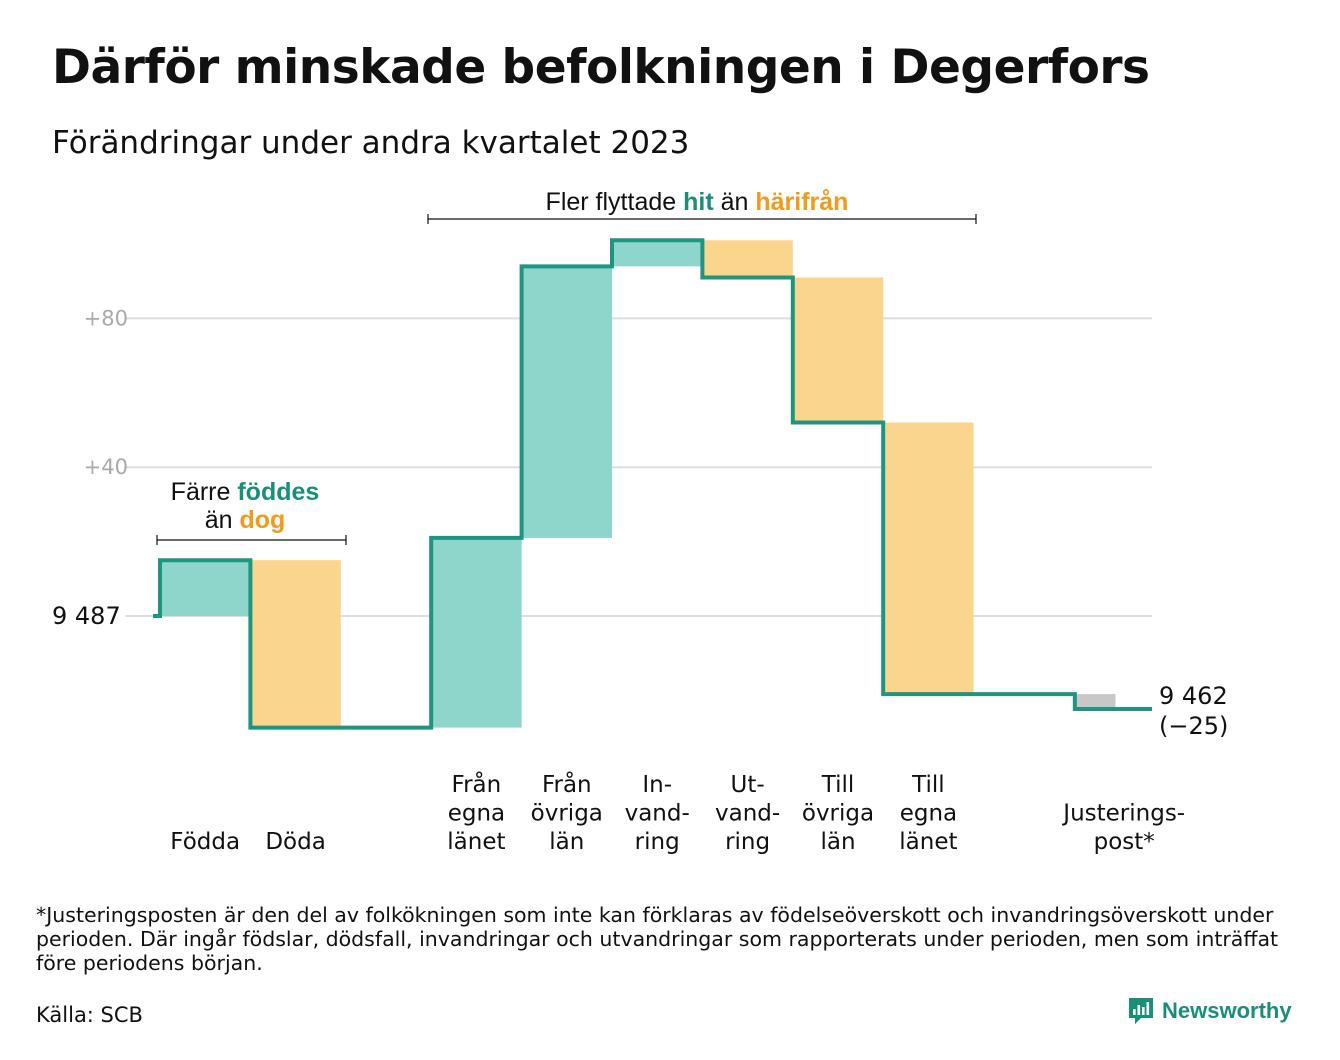 The image size is (1340, 1060). I want to click on source-label: Källa: SCB, so click(89, 1015).